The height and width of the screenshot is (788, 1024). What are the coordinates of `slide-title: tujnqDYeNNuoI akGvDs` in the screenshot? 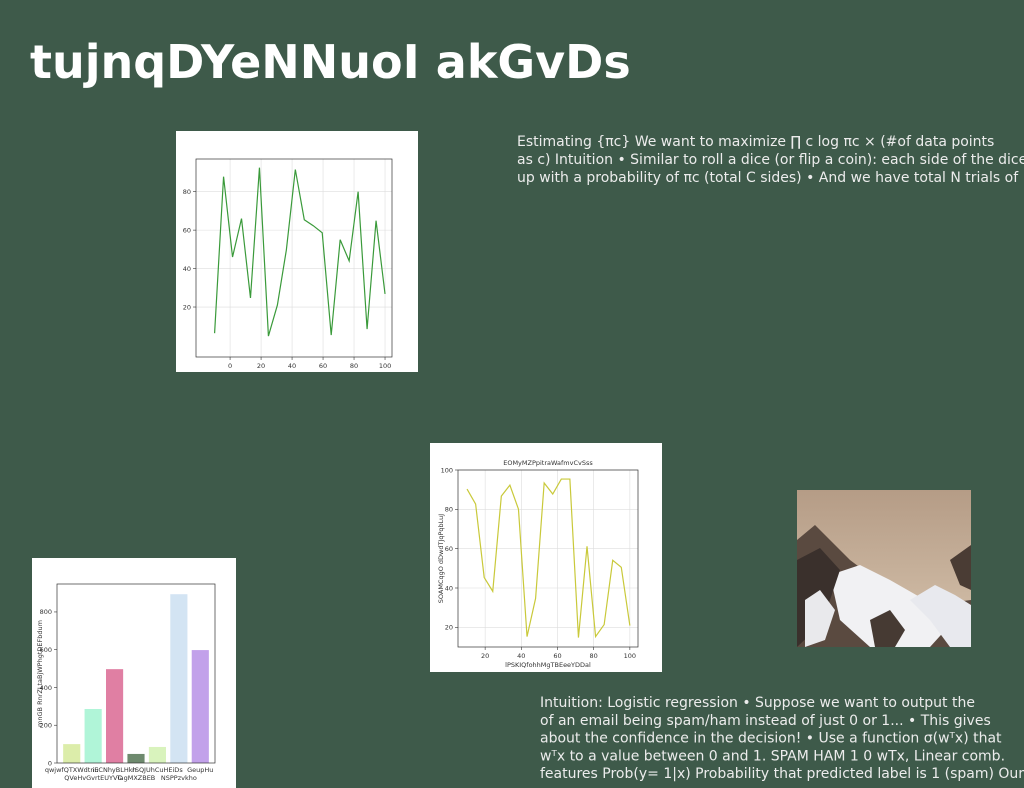 It's located at (330, 62).